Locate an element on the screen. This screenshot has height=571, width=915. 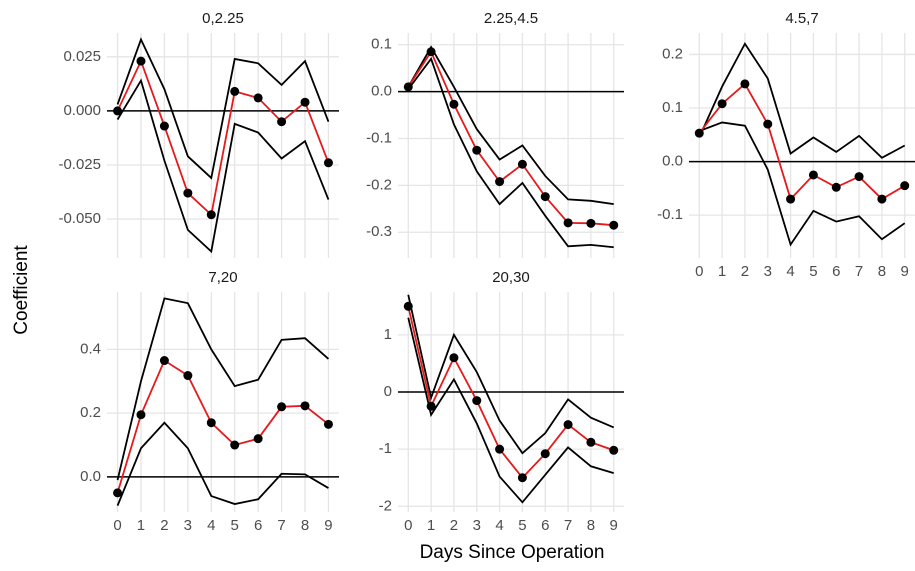
y-axis-title: Coefficient is located at coordinates (21, 290).